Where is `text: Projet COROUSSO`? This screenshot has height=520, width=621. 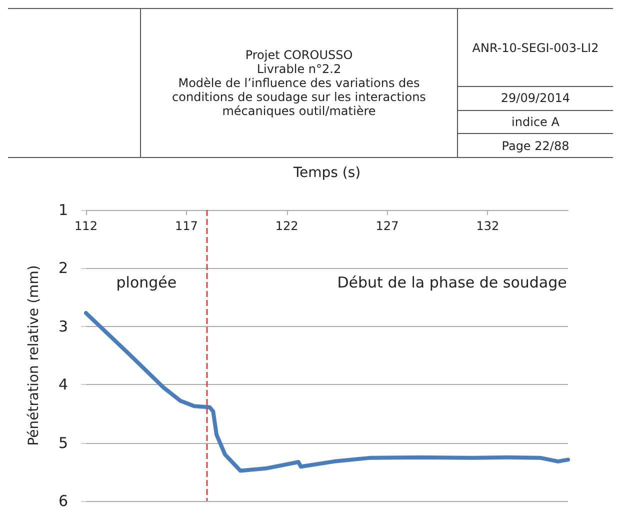
text: Projet COROUSSO is located at coordinates (299, 55).